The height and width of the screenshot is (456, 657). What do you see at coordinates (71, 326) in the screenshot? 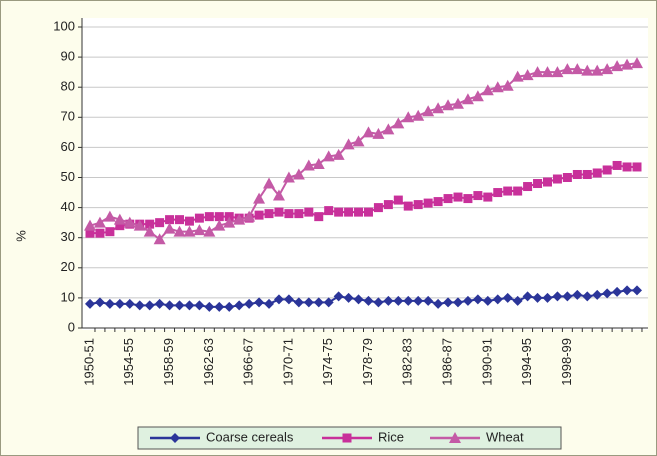
I see `y-tick-label: 0` at bounding box center [71, 326].